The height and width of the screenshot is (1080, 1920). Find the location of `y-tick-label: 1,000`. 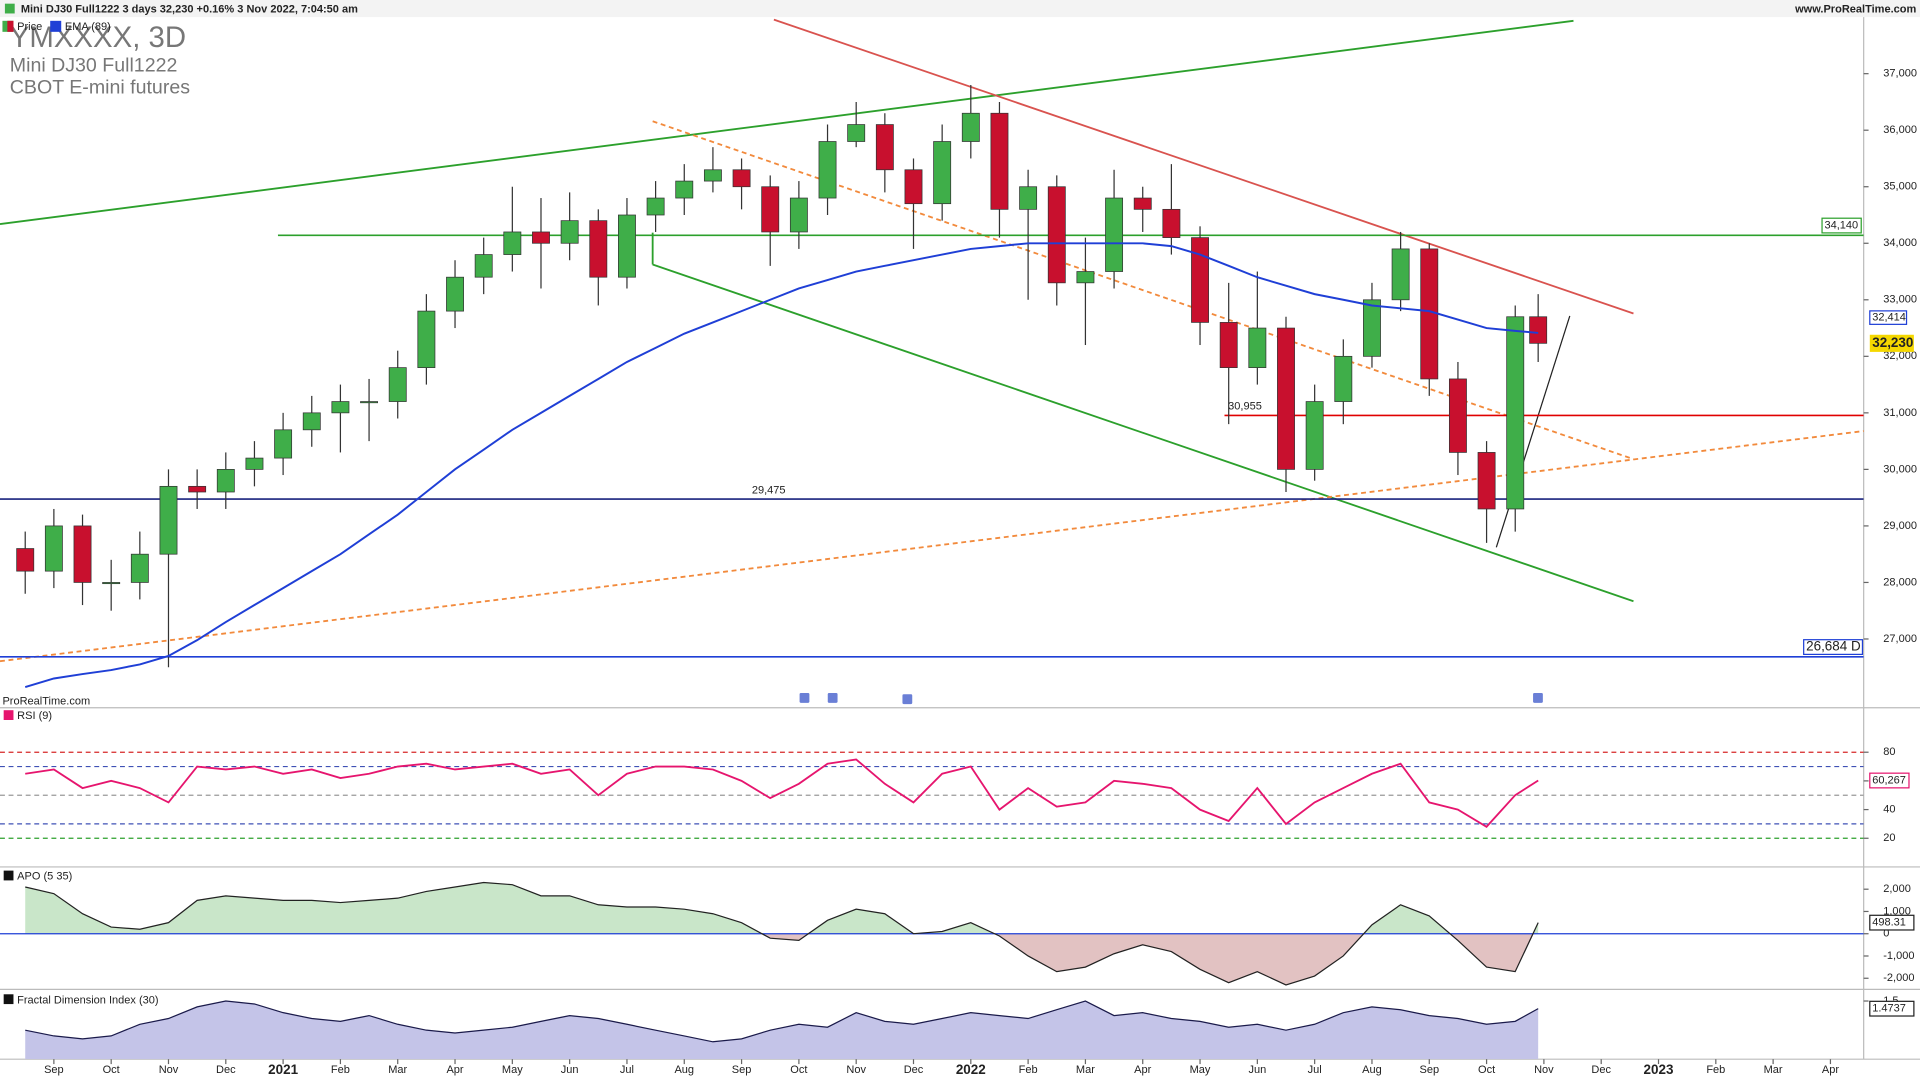

y-tick-label: 1,000 is located at coordinates (1897, 911).